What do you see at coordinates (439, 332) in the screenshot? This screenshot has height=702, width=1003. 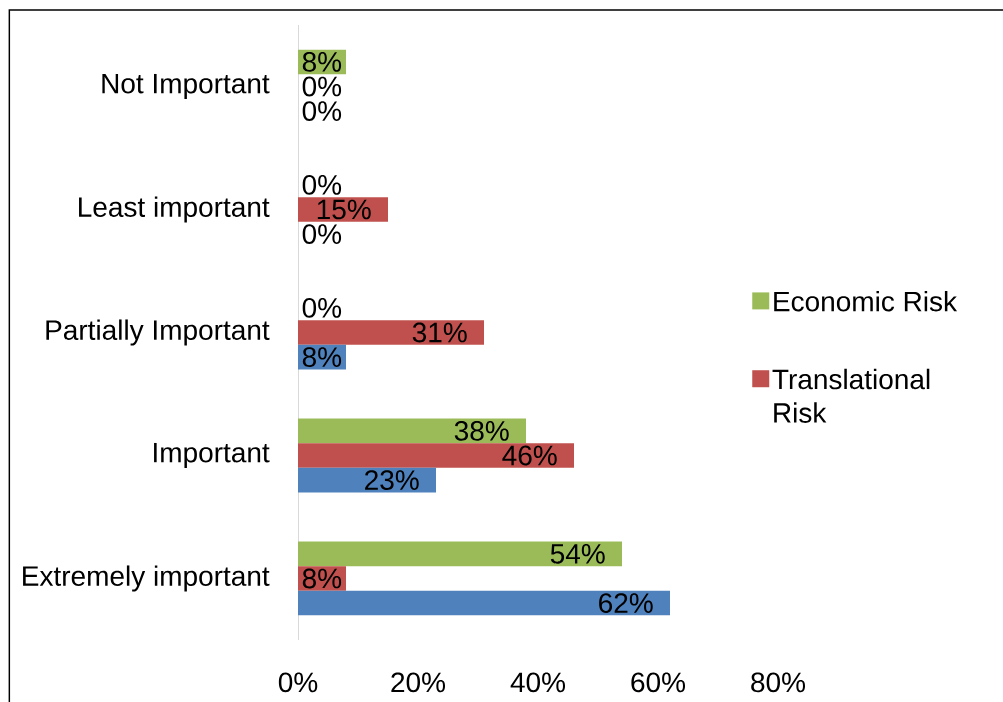 I see `data-label: 31%` at bounding box center [439, 332].